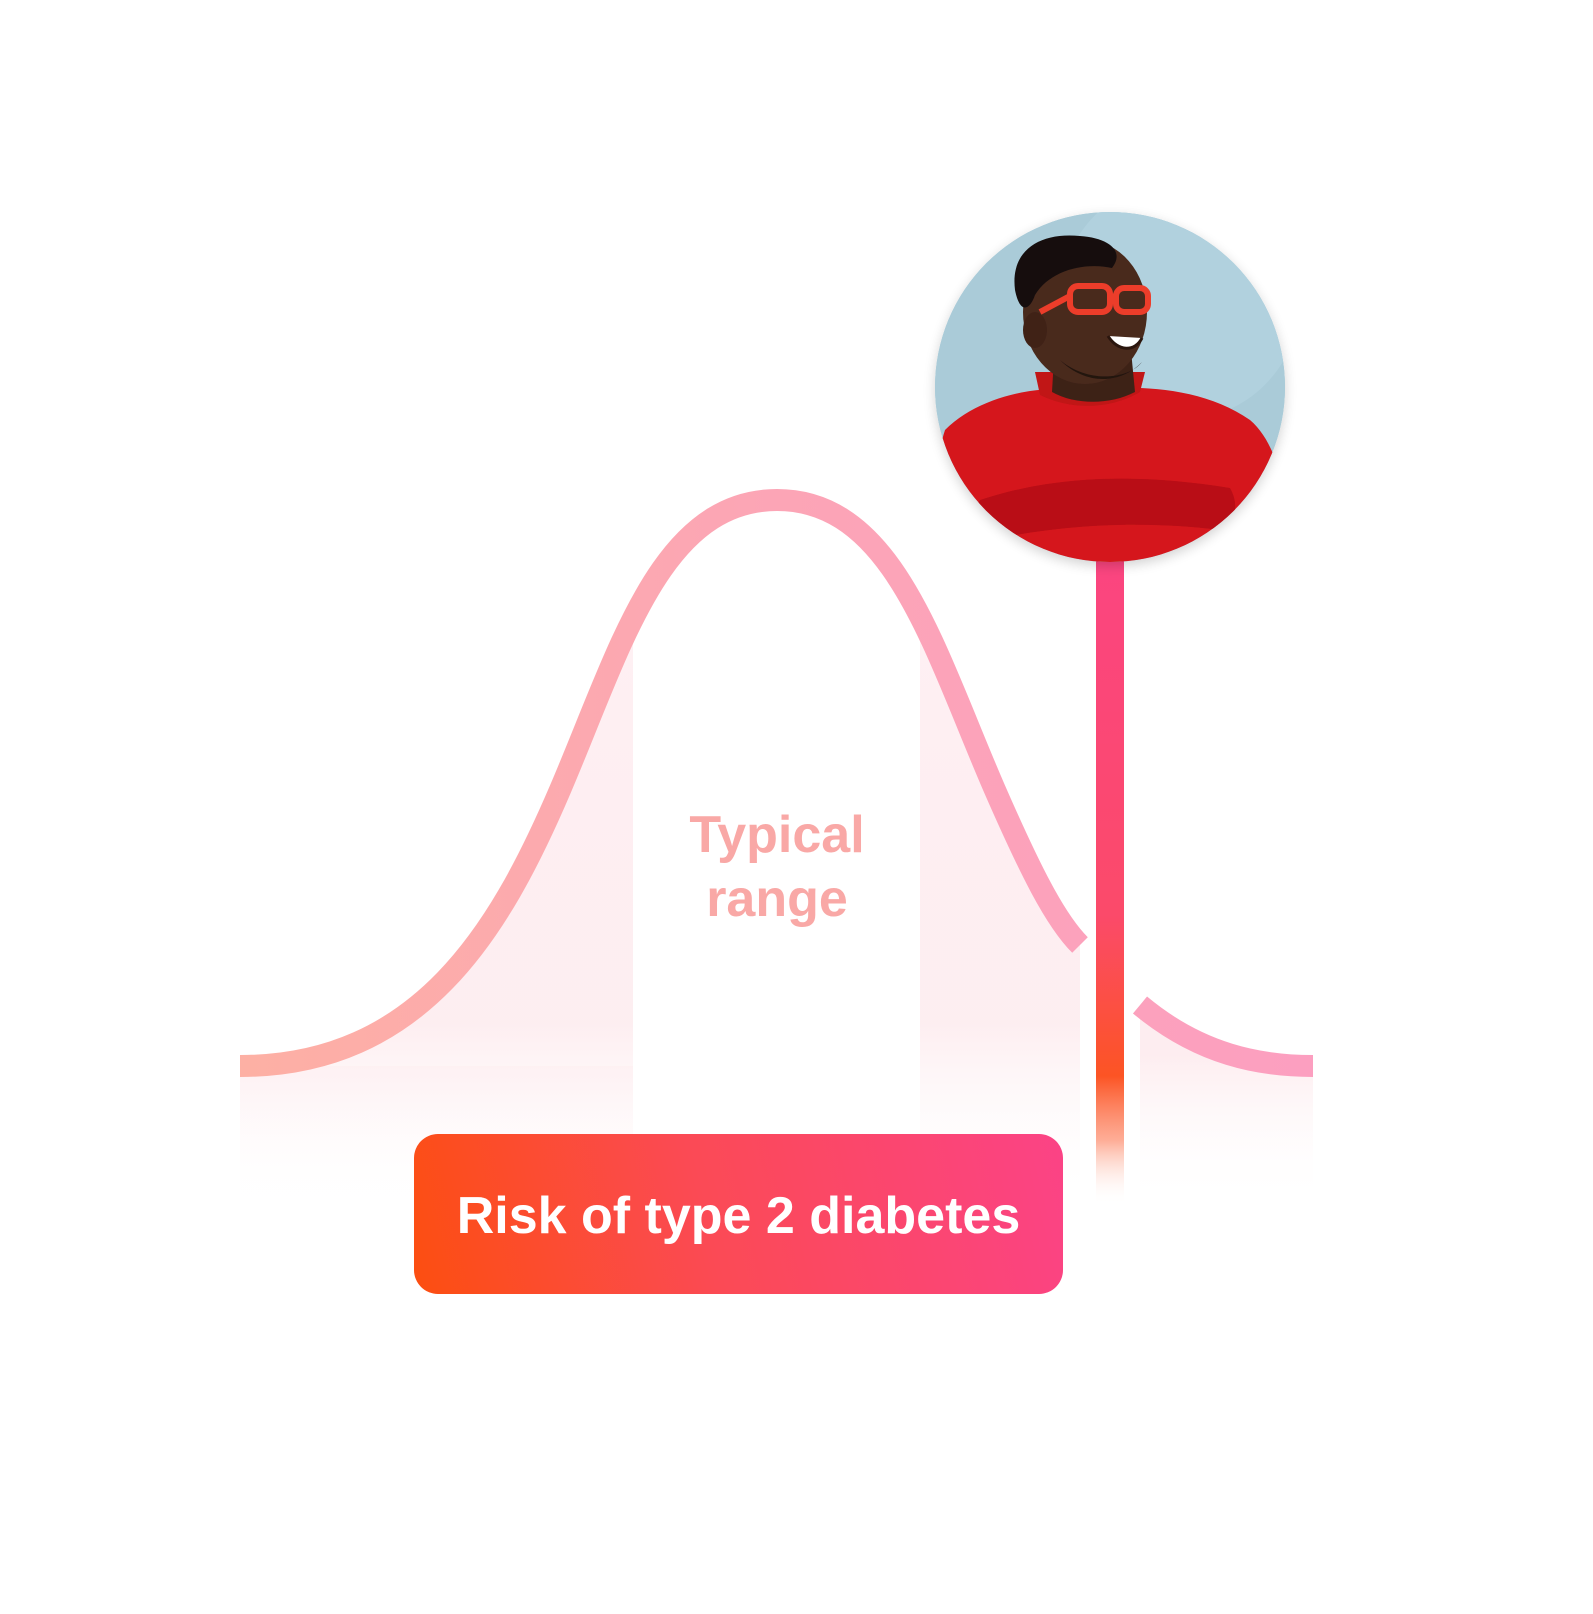 Image resolution: width=1593 pixels, height=1614 pixels. I want to click on individual-marker-line, so click(1110, 880).